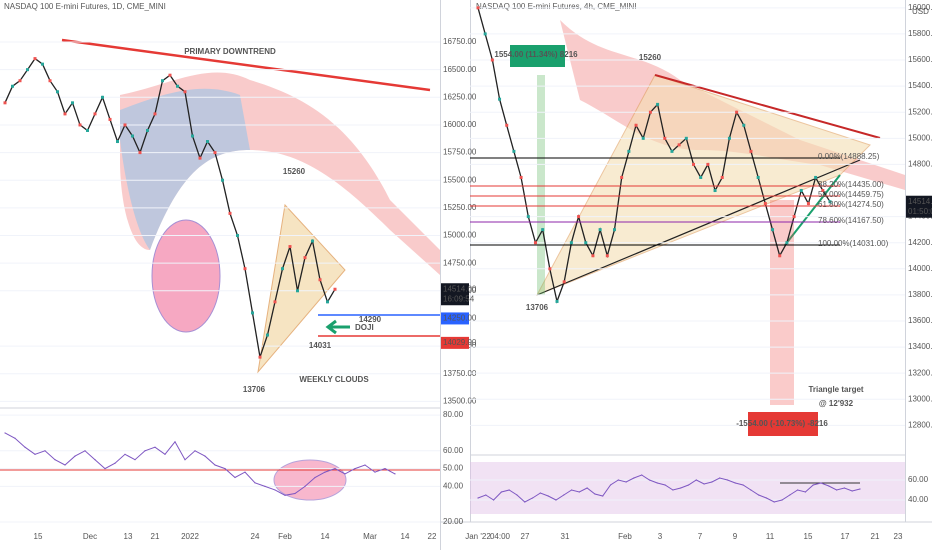 The height and width of the screenshot is (550, 932). What do you see at coordinates (920, 137) in the screenshot?
I see `y-tick-label: 15000.00` at bounding box center [920, 137].